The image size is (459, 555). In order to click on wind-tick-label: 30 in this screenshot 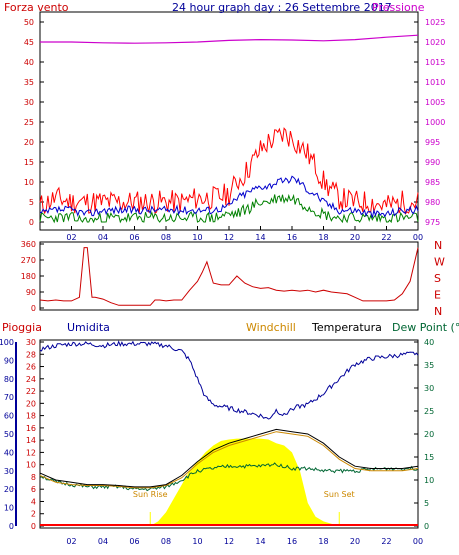, I will do `click(29, 102)`.